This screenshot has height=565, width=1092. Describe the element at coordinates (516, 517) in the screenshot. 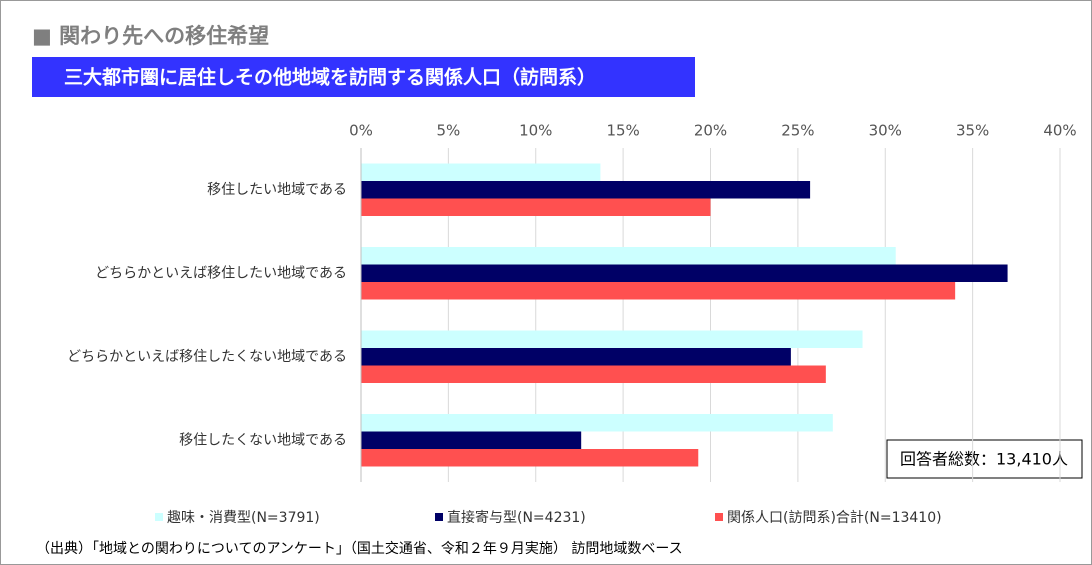

I see `legend-label: 直接寄与型(N=4231)` at that location.